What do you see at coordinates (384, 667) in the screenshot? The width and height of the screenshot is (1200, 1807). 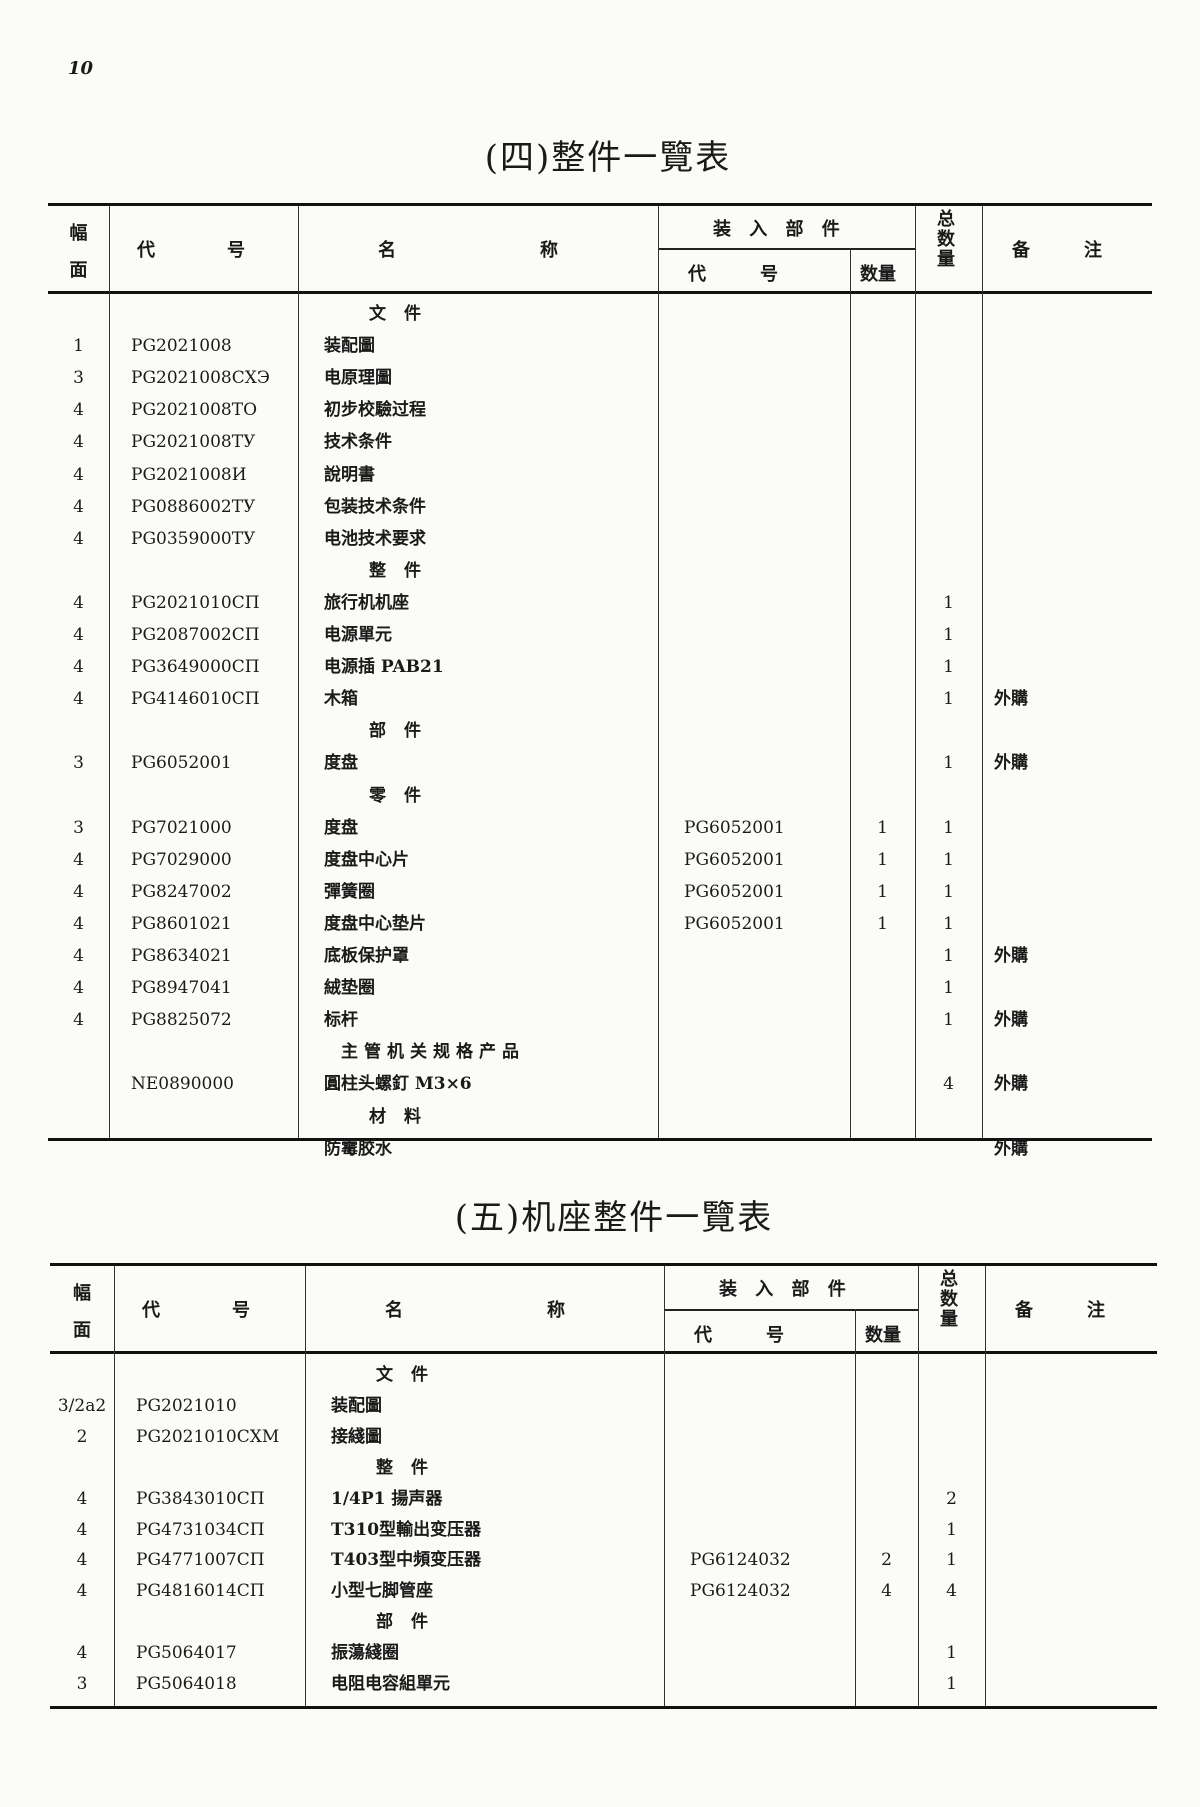 I see `part-name: 电源插 PAB21` at bounding box center [384, 667].